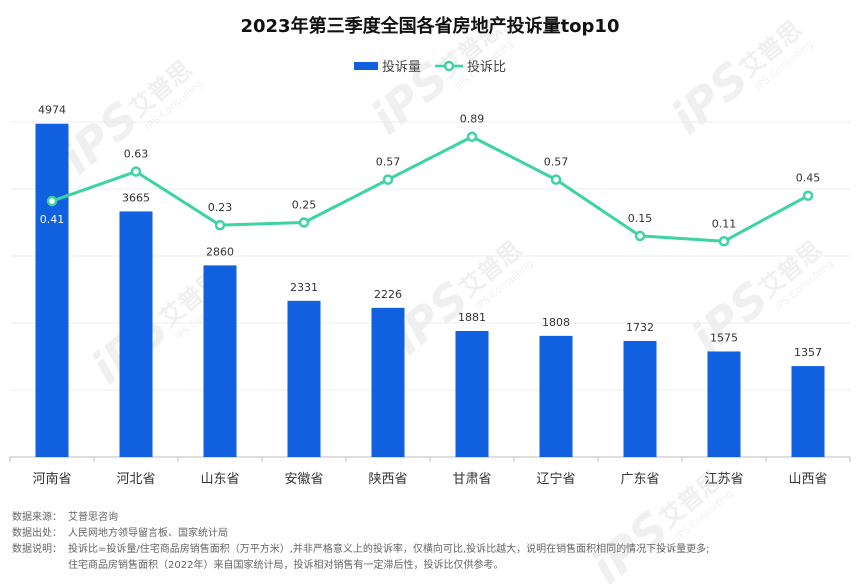 The width and height of the screenshot is (860, 584). Describe the element at coordinates (52, 290) in the screenshot. I see `bar-河南省` at that location.